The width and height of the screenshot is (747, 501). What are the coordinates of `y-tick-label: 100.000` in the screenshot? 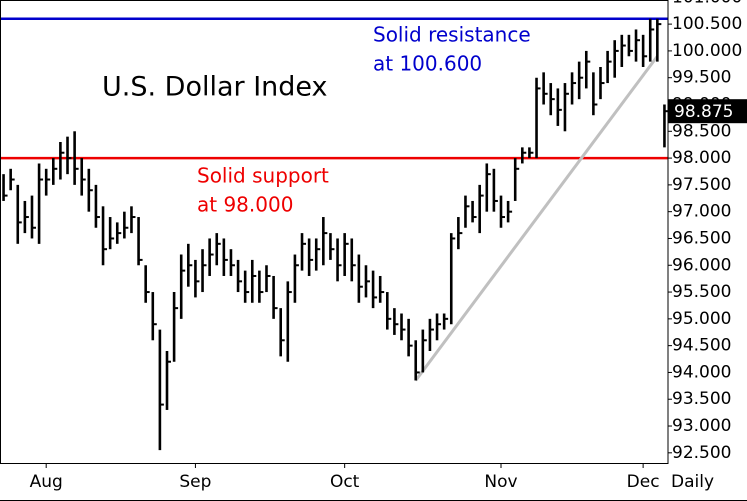 It's located at (707, 51).